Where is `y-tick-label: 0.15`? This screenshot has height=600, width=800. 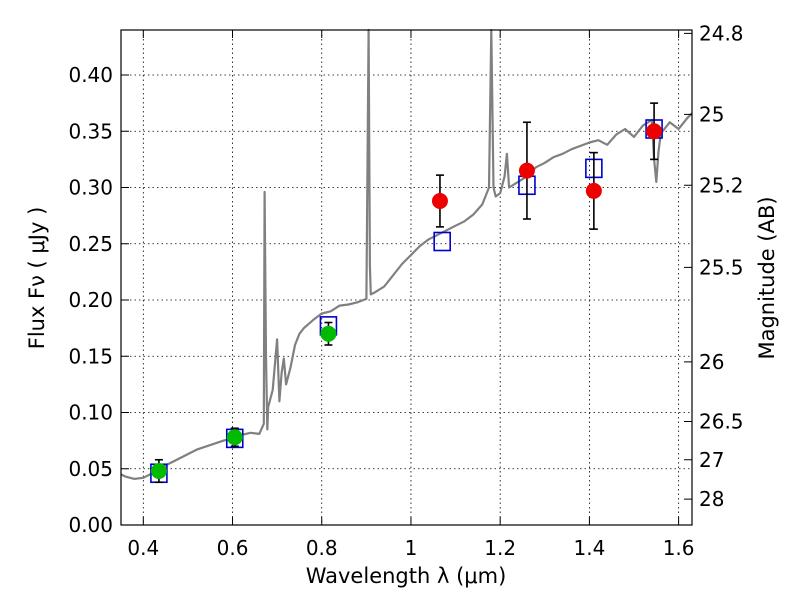
y-tick-label: 0.15 is located at coordinates (90, 356).